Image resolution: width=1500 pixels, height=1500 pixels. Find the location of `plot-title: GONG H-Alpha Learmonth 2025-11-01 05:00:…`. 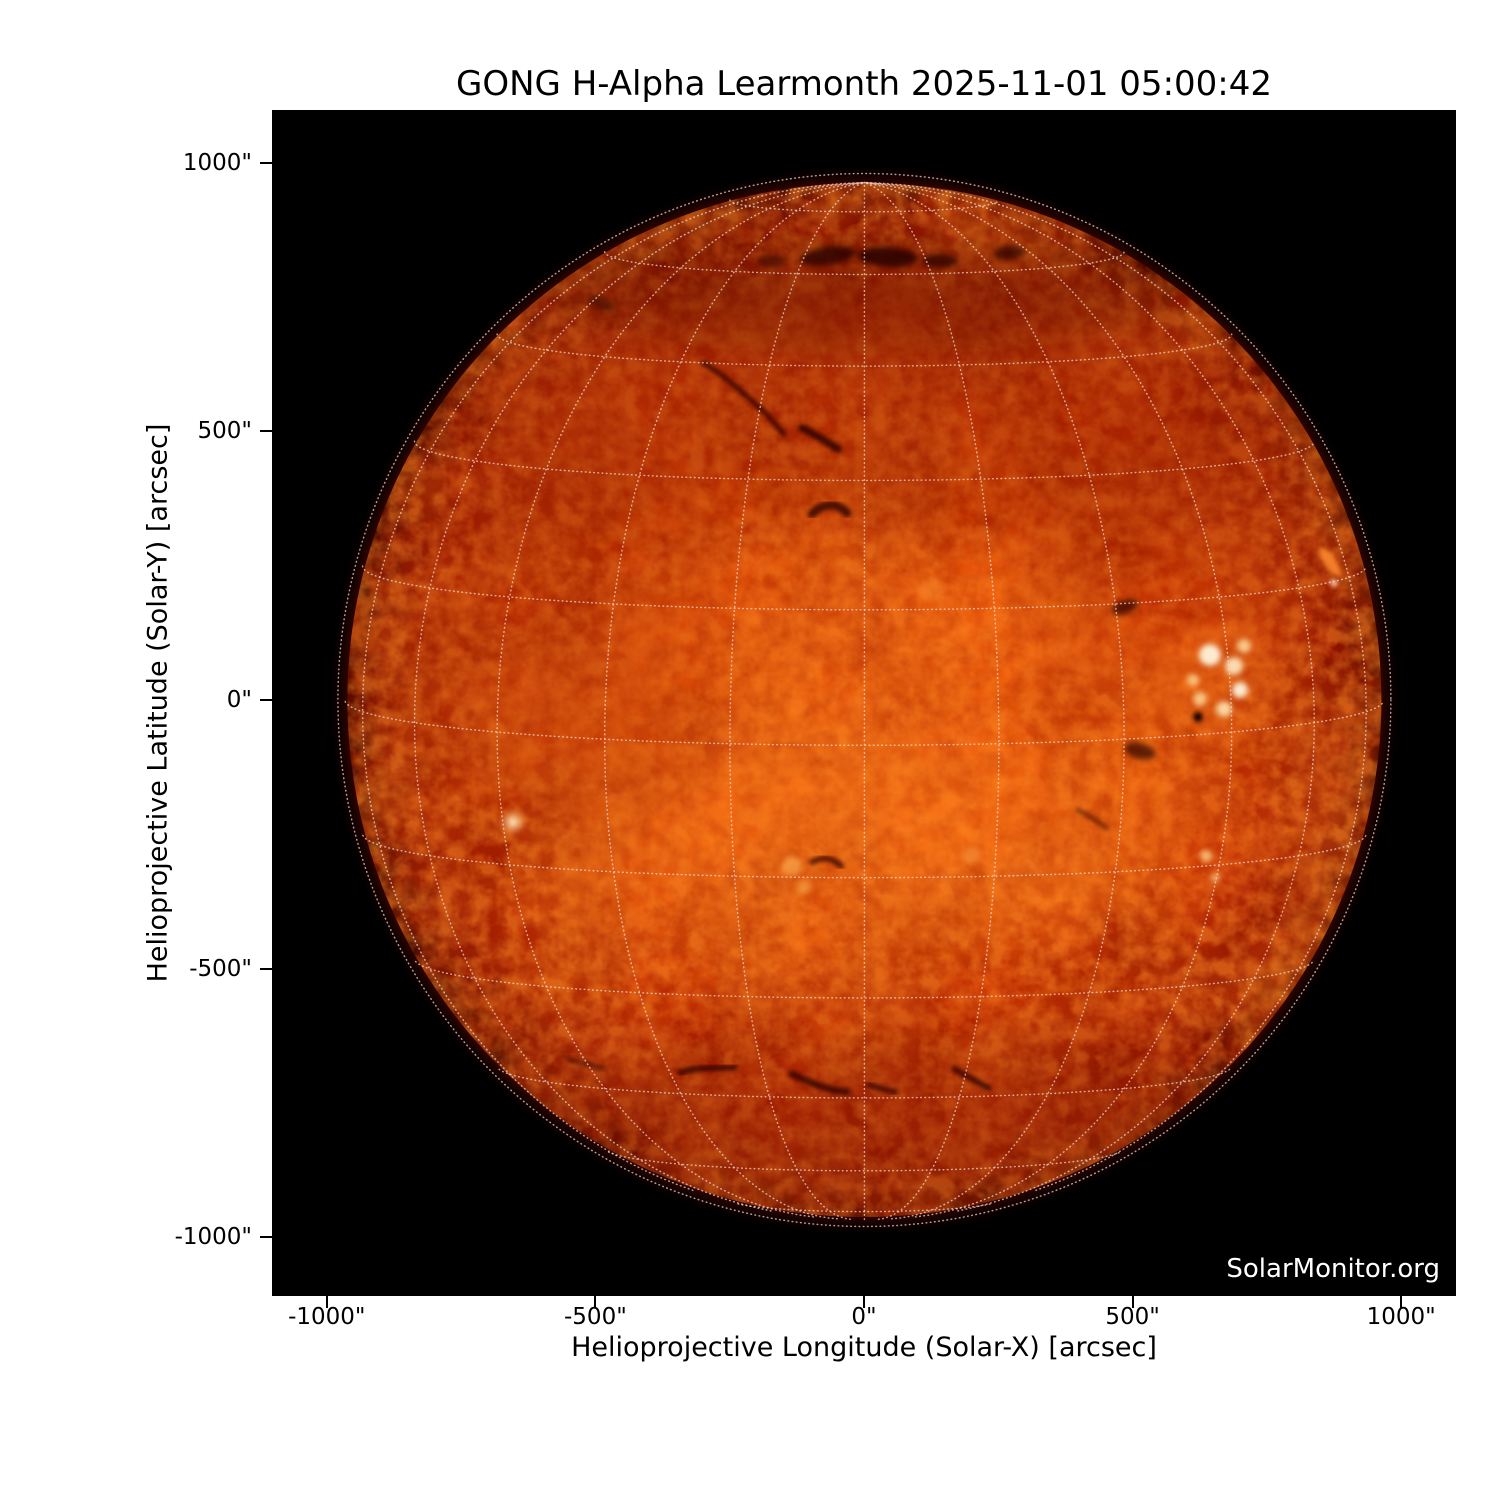

plot-title: GONG H-Alpha Learmonth 2025-11-01 05:00:… is located at coordinates (864, 84).